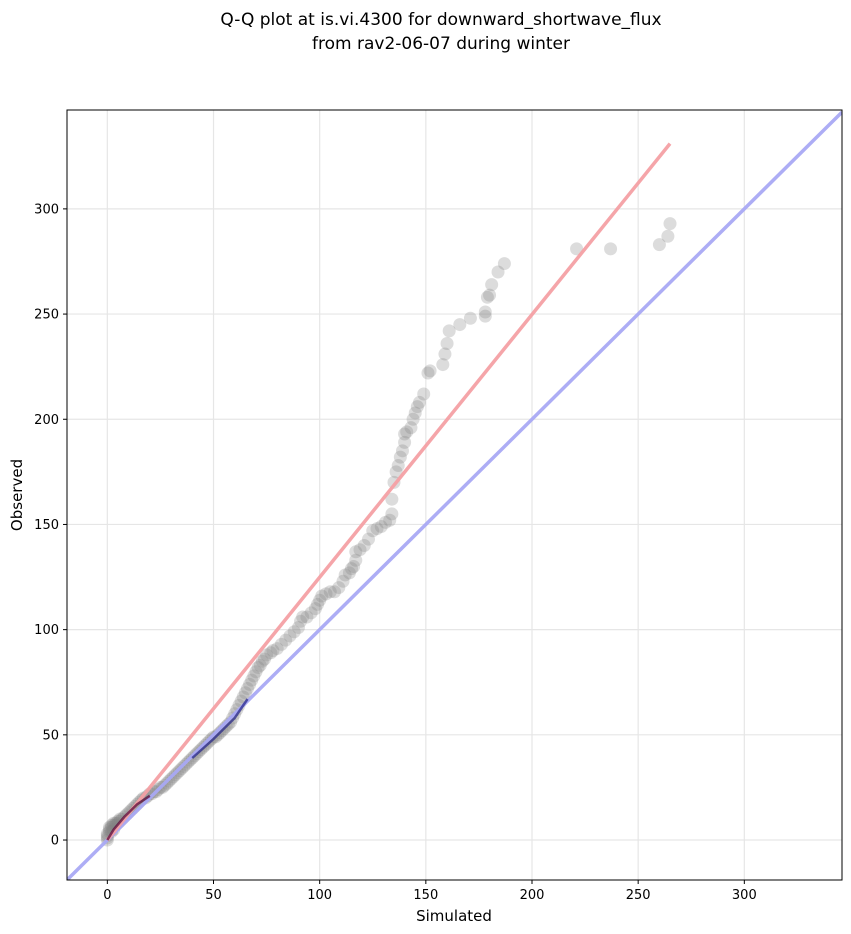 This screenshot has width=851, height=934. I want to click on y-tick-label: 0, so click(55, 841).